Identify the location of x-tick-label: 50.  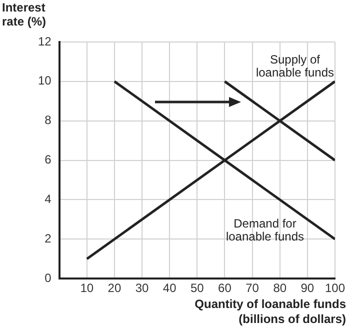
(197, 288).